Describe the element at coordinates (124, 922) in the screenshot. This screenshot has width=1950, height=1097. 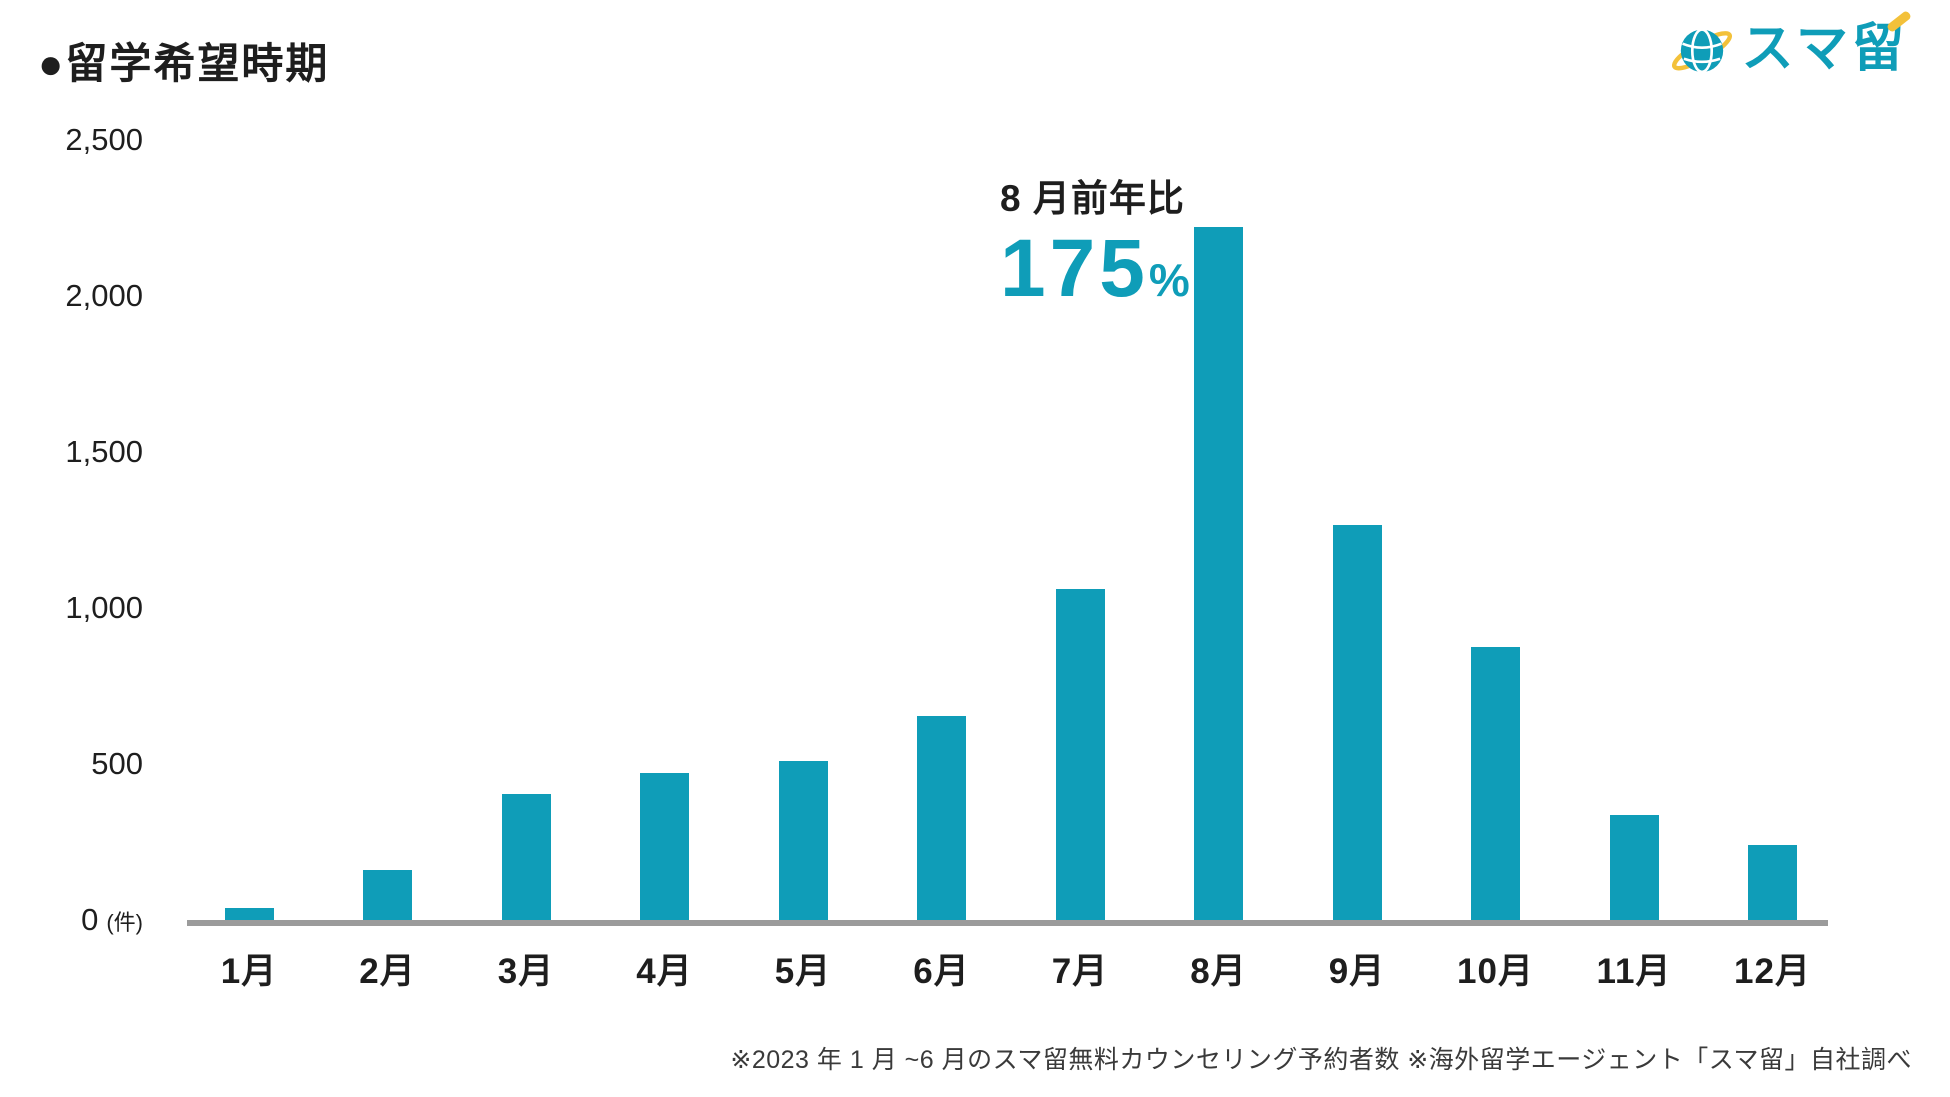
I see `y-axis-unit-label: (件)` at that location.